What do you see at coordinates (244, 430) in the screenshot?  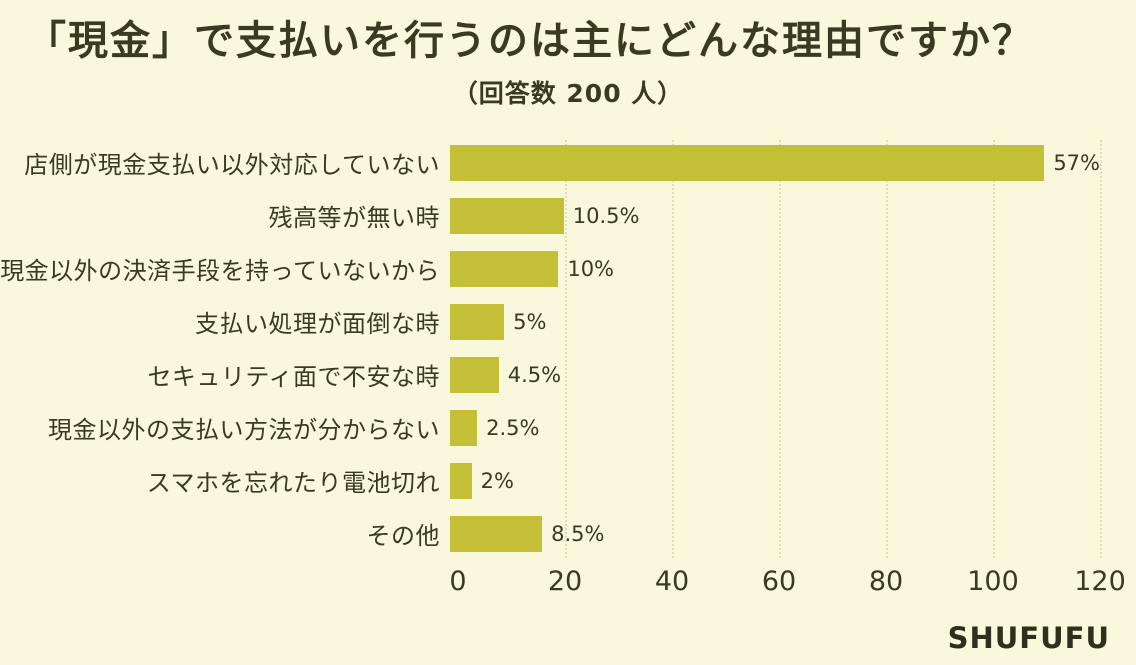 I see `category-label: 現金以外の支払い方法が分からない` at bounding box center [244, 430].